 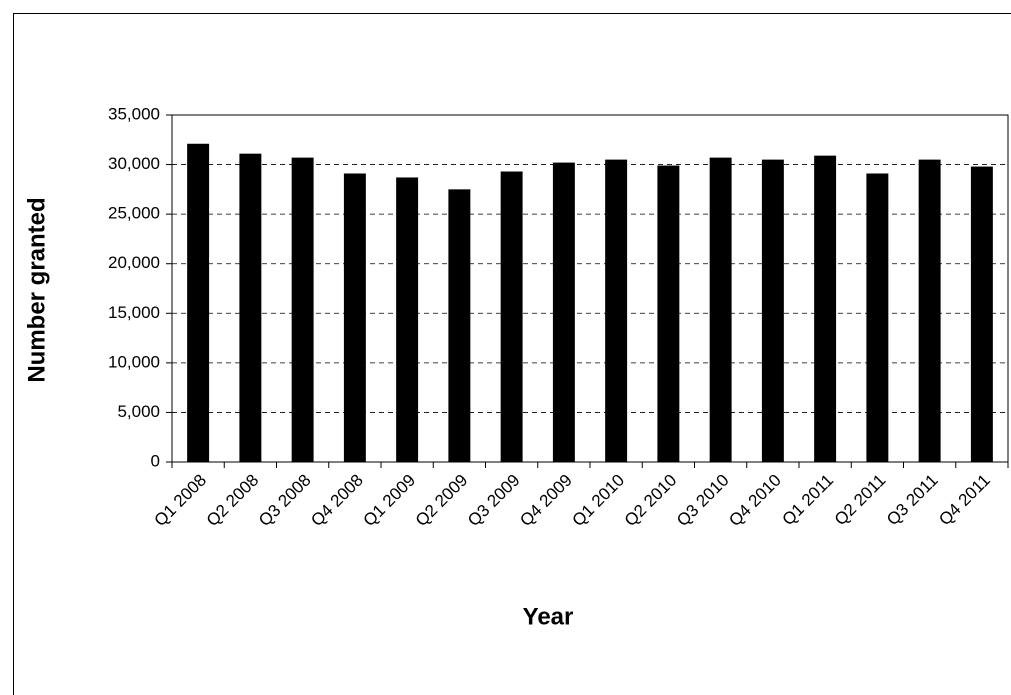 I want to click on y-tick-label: 5,000, so click(x=138, y=411).